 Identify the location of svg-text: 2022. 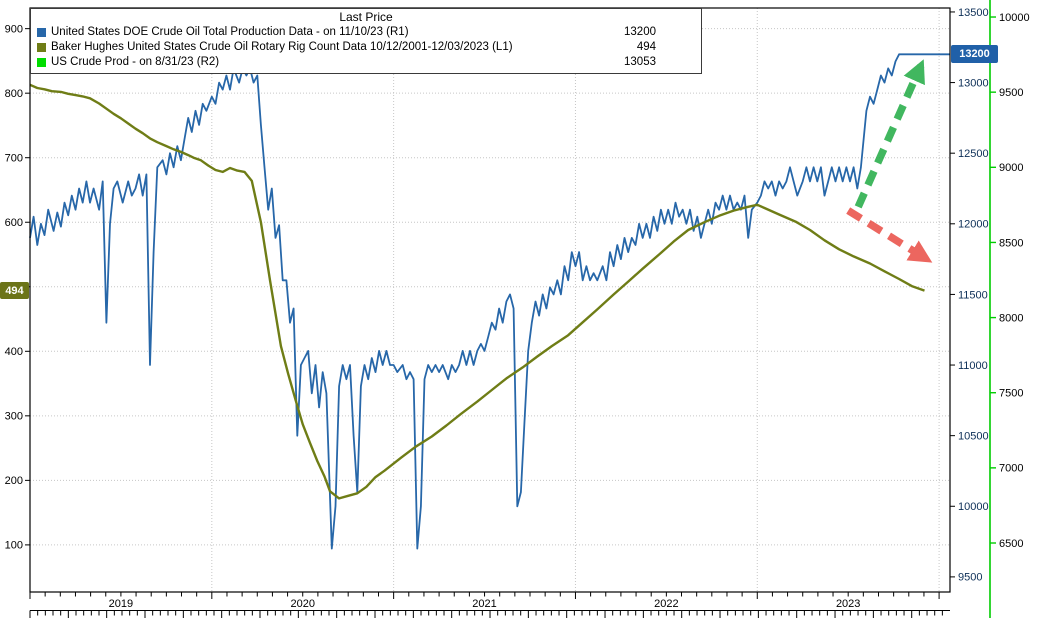
(666, 604).